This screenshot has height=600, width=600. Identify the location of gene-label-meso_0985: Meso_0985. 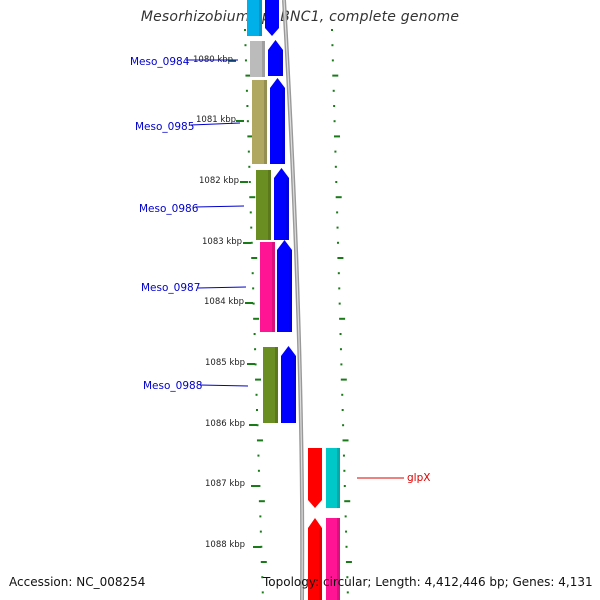
(164, 127).